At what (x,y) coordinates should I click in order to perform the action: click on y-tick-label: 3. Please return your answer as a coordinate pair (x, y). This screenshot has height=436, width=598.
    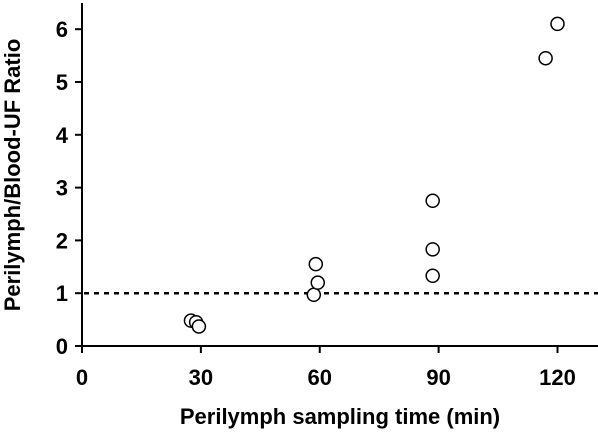
    Looking at the image, I should click on (62, 188).